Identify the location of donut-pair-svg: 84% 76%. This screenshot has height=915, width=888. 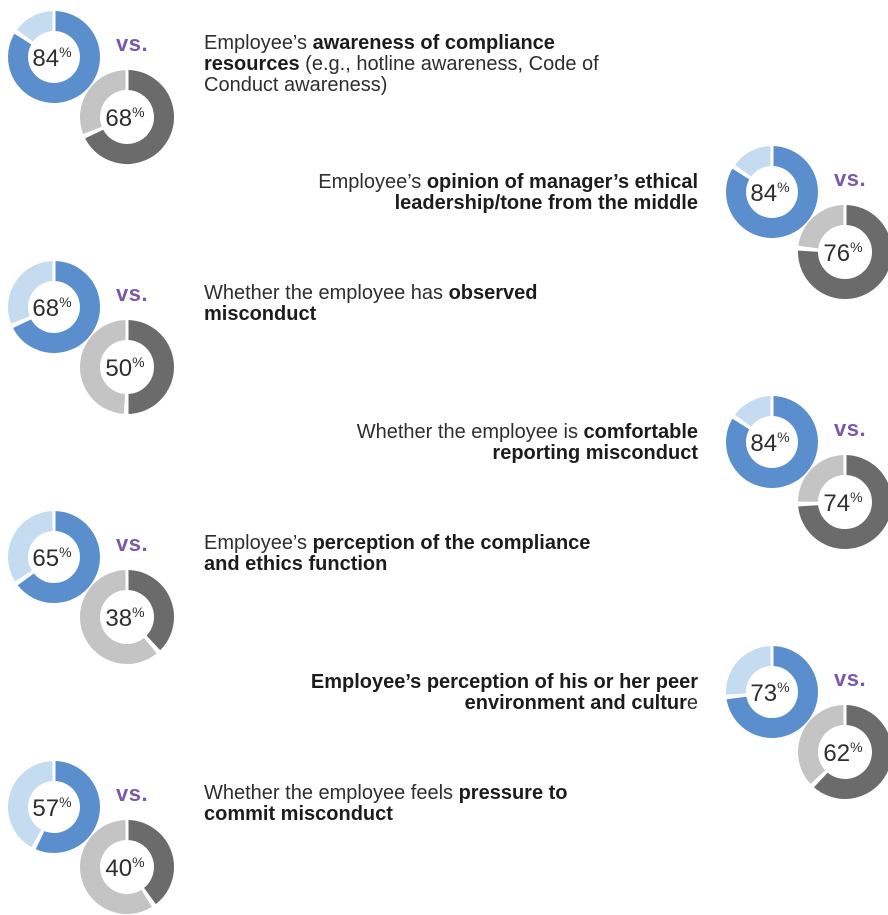
(807, 222).